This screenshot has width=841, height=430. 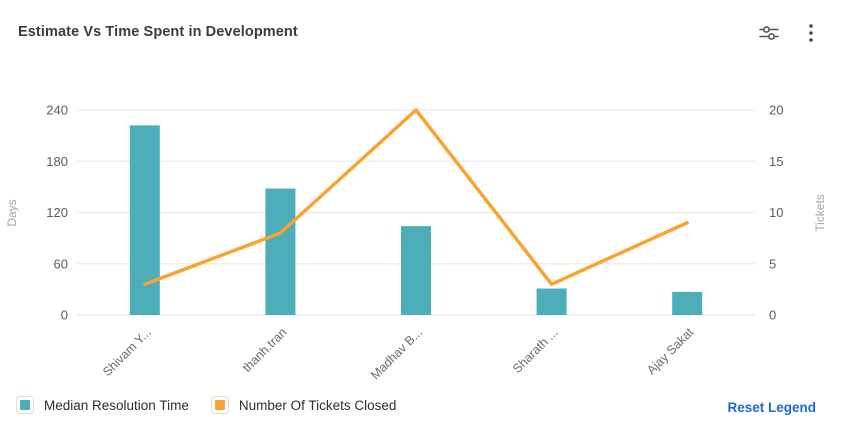 I want to click on right-axis-tick-label: 10, so click(x=776, y=212).